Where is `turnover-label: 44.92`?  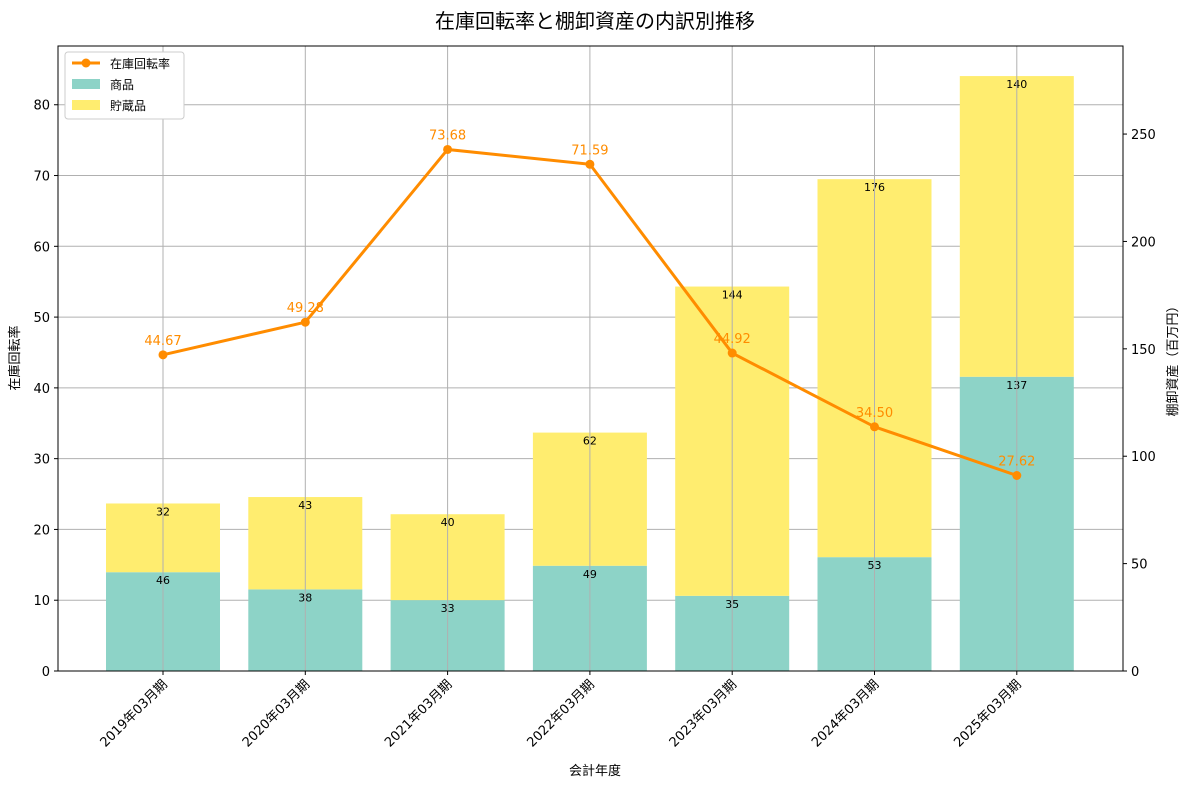 turnover-label: 44.92 is located at coordinates (732, 339).